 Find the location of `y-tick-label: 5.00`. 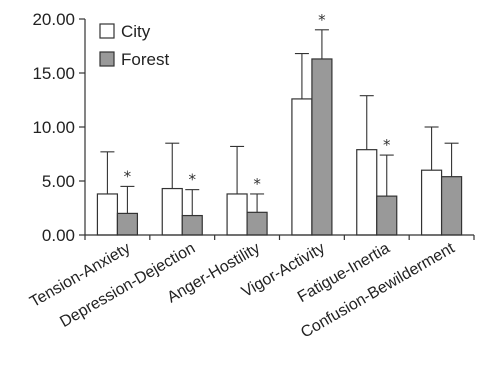

y-tick-label: 5.00 is located at coordinates (58, 181).